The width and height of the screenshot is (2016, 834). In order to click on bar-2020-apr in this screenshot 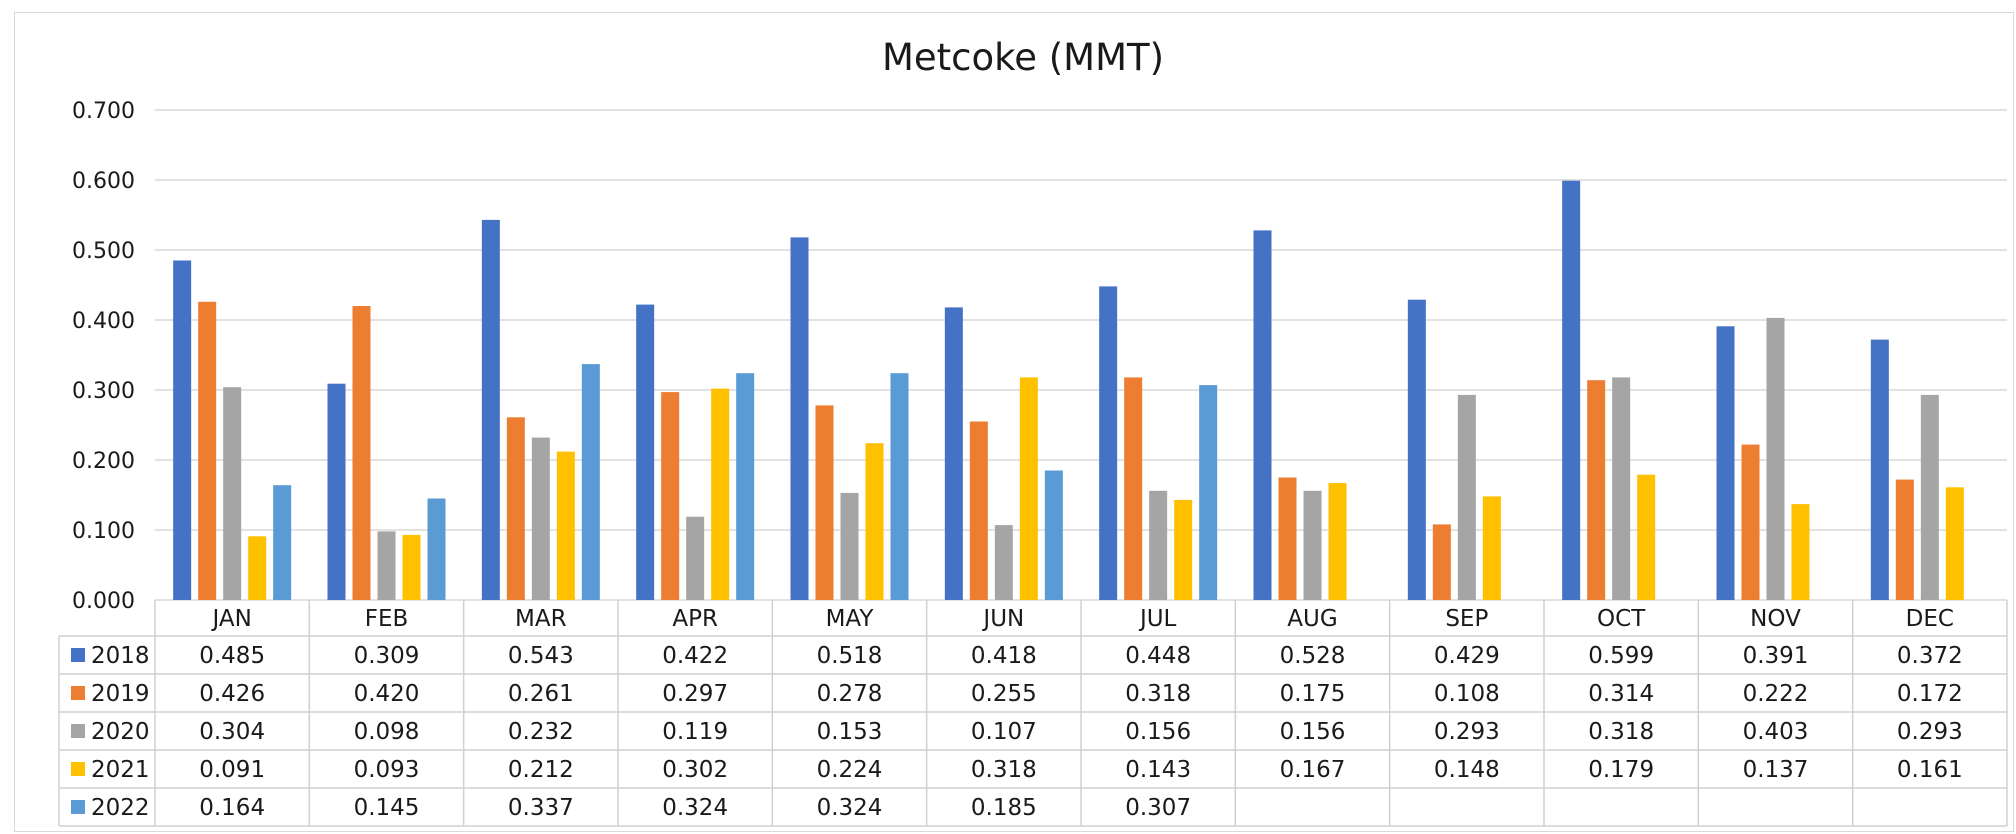, I will do `click(695, 558)`.